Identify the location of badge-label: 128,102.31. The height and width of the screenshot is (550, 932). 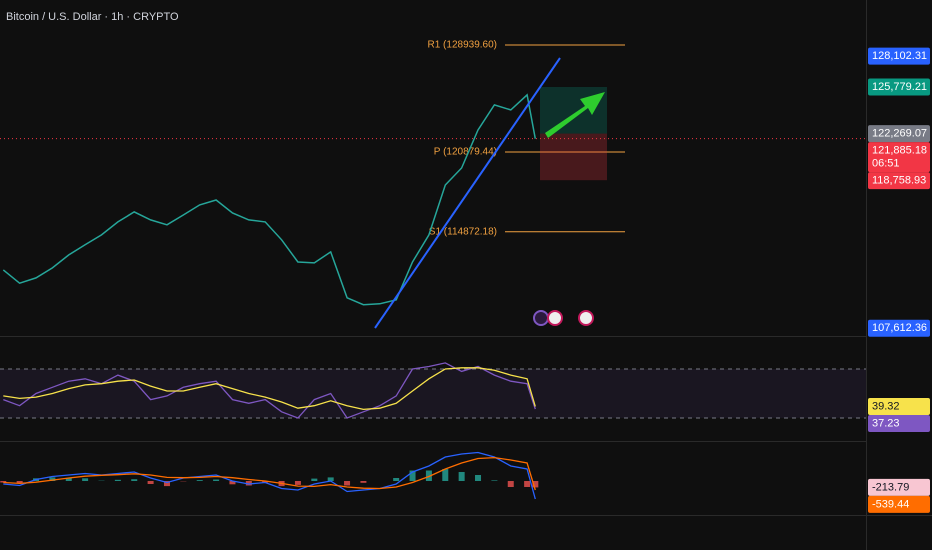
(899, 56).